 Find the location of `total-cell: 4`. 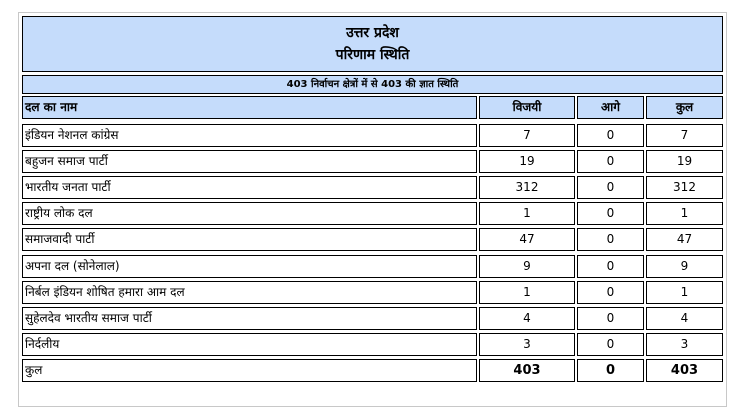

total-cell: 4 is located at coordinates (684, 318).